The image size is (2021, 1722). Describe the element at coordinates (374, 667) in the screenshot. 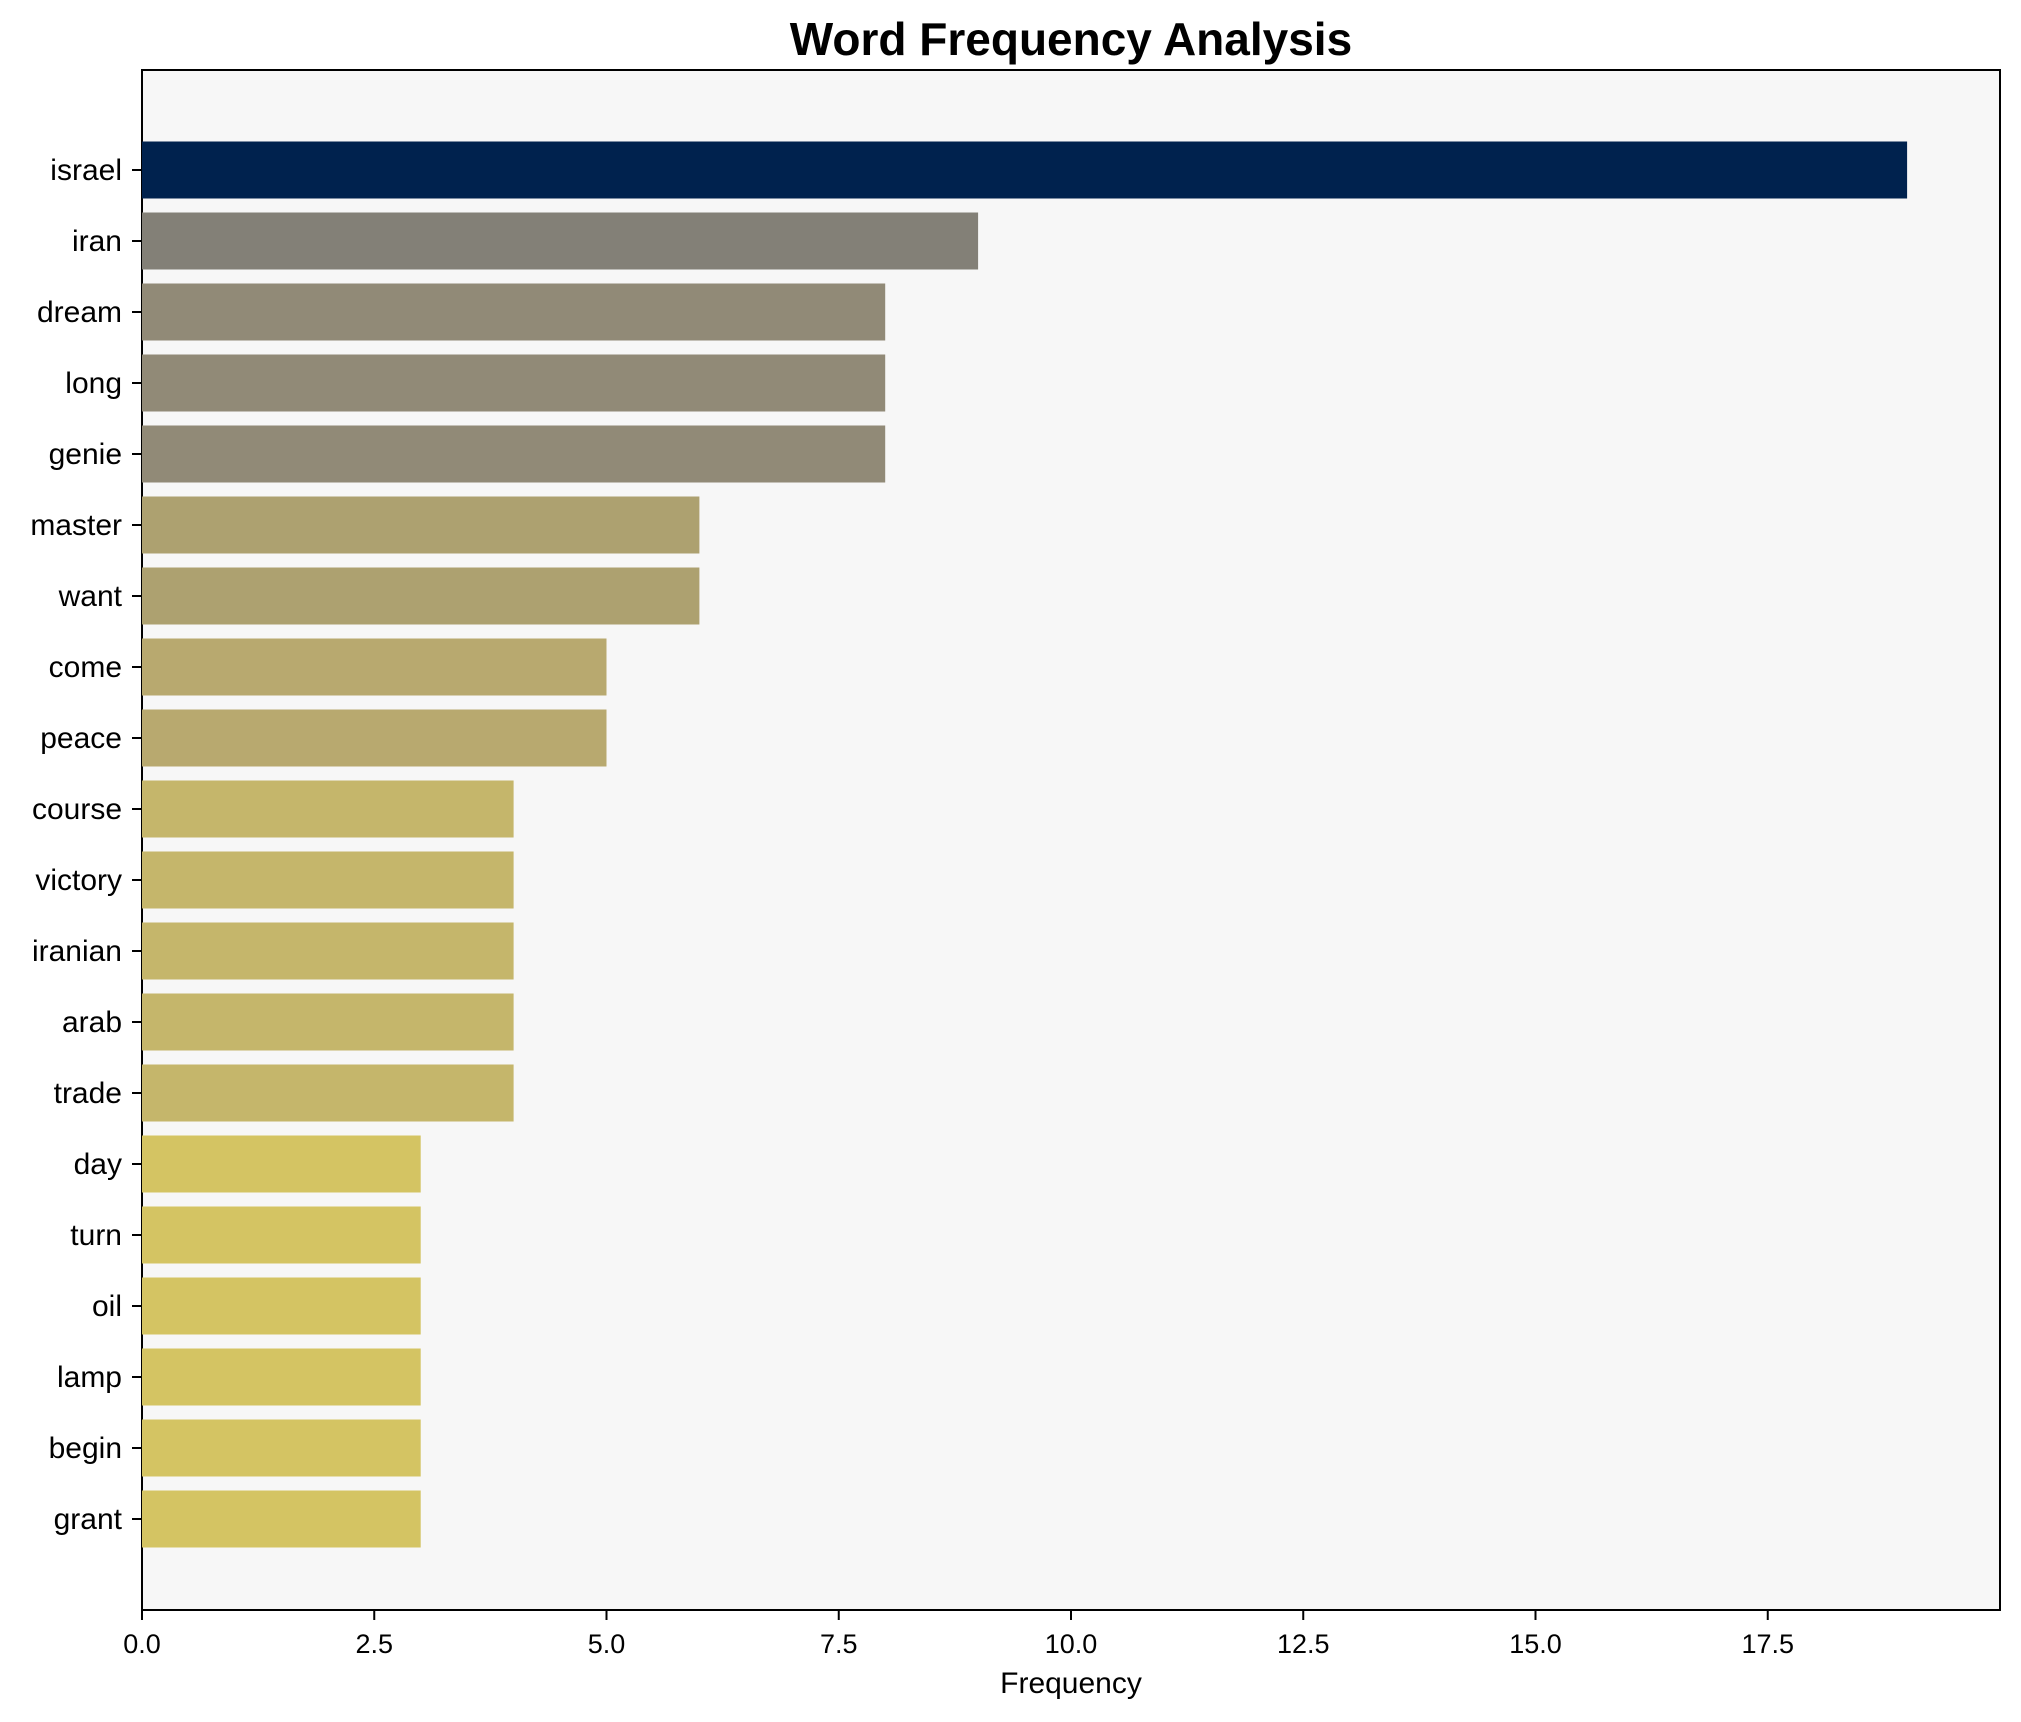

I see `bar-come` at that location.